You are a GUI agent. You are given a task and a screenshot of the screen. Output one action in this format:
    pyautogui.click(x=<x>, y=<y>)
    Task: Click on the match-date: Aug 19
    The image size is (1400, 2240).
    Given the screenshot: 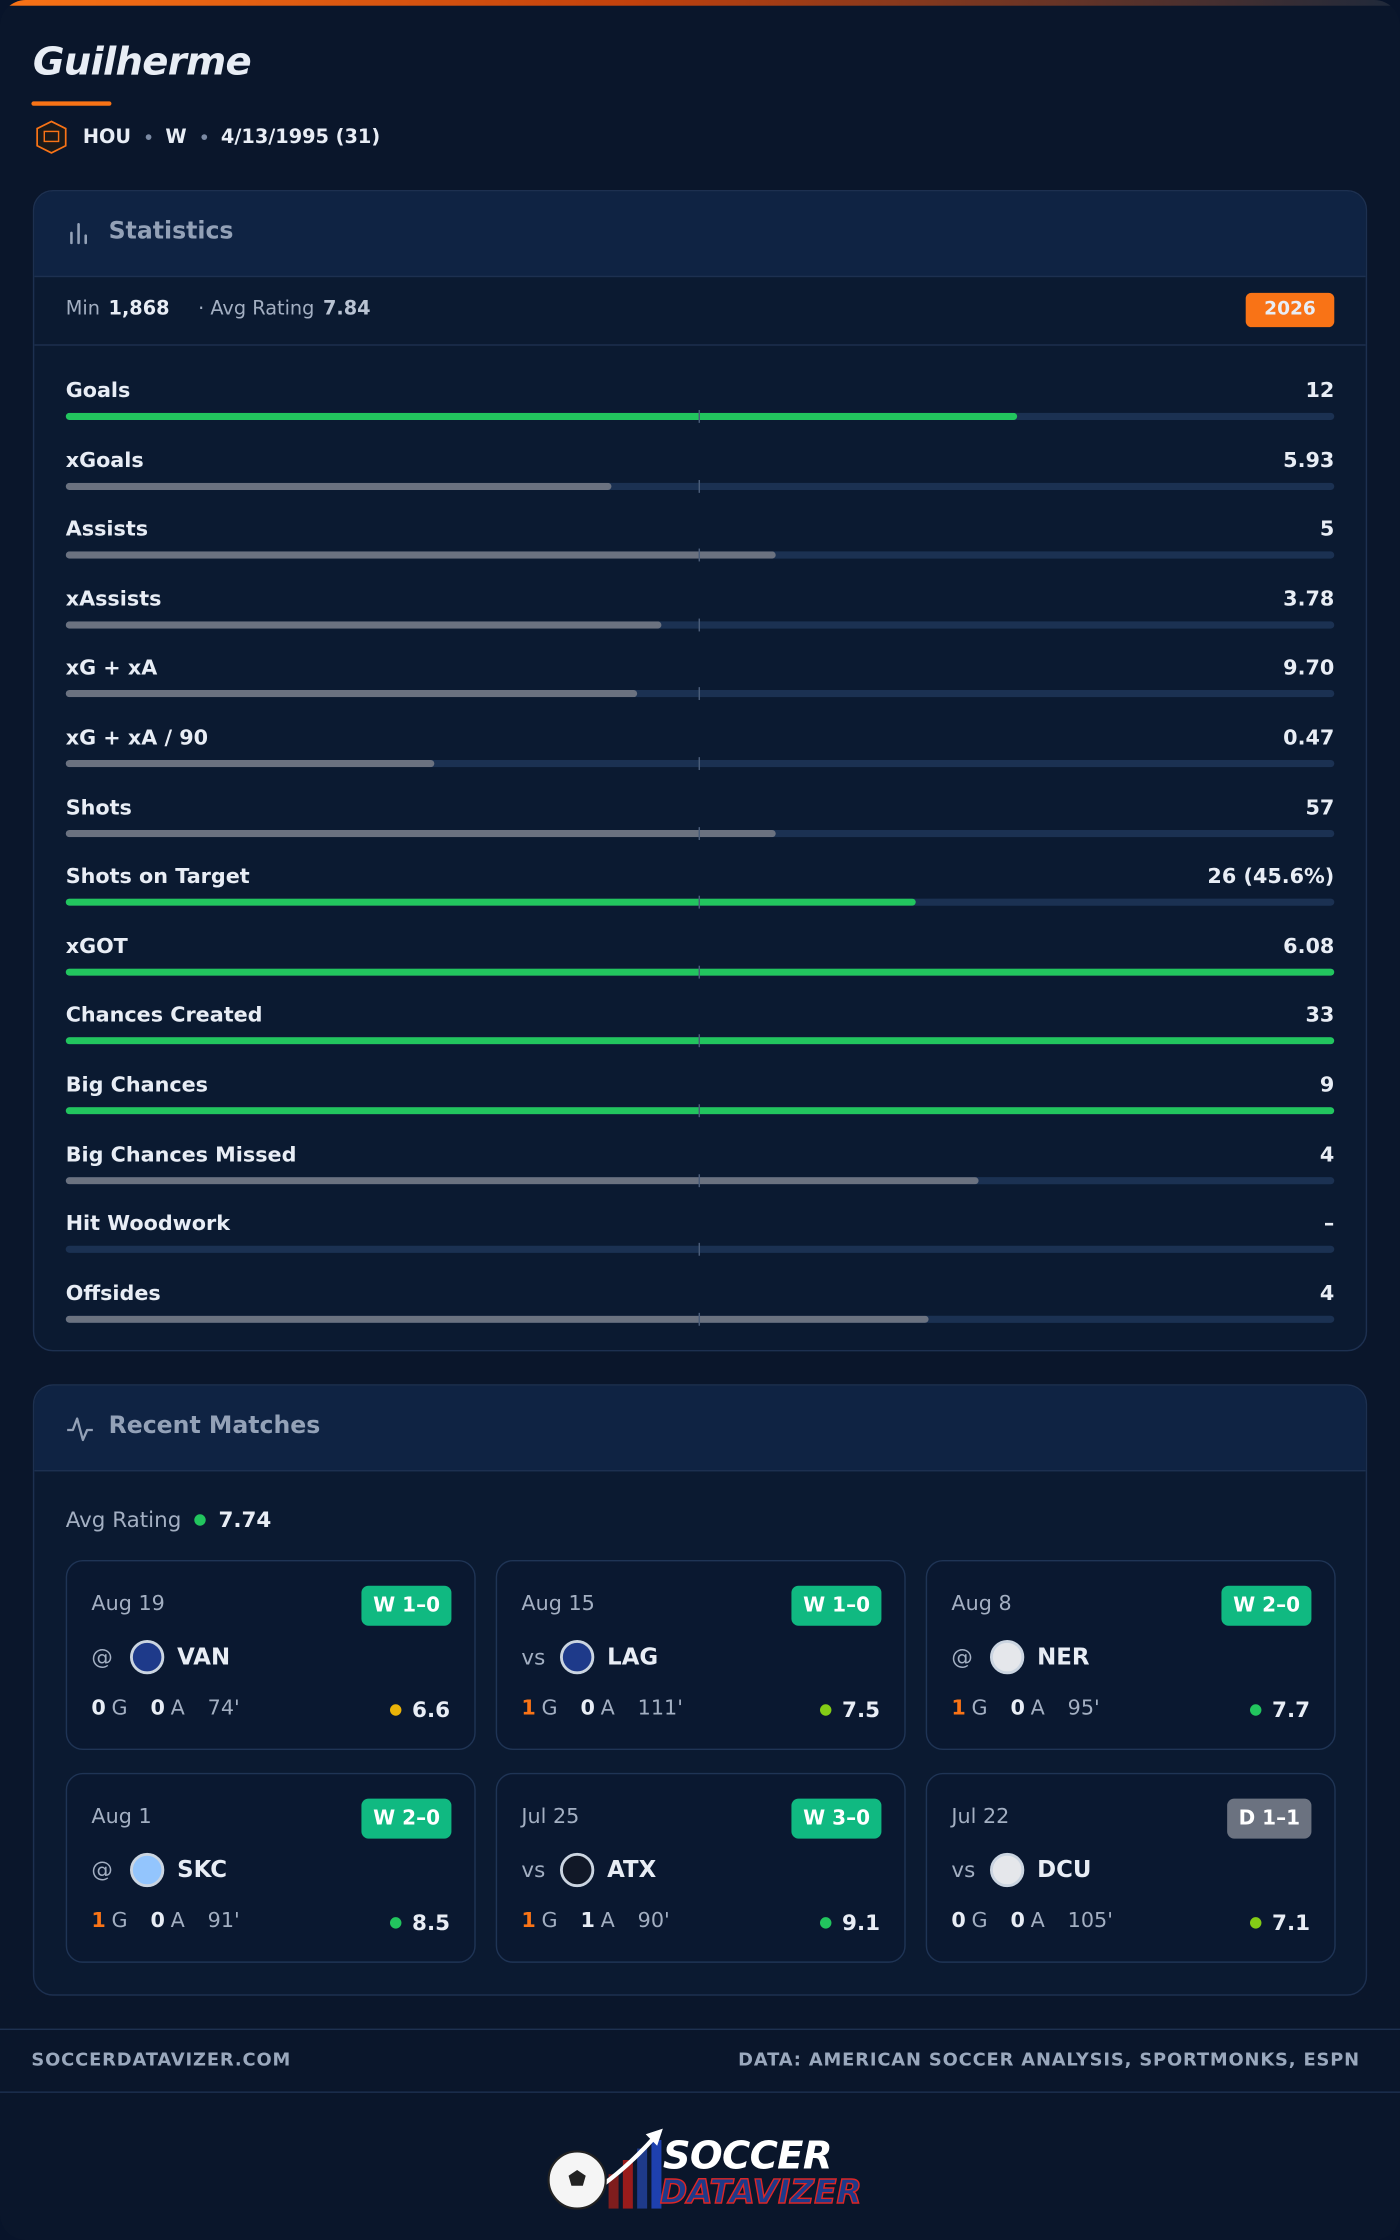 What is the action you would take?
    pyautogui.click(x=128, y=1604)
    